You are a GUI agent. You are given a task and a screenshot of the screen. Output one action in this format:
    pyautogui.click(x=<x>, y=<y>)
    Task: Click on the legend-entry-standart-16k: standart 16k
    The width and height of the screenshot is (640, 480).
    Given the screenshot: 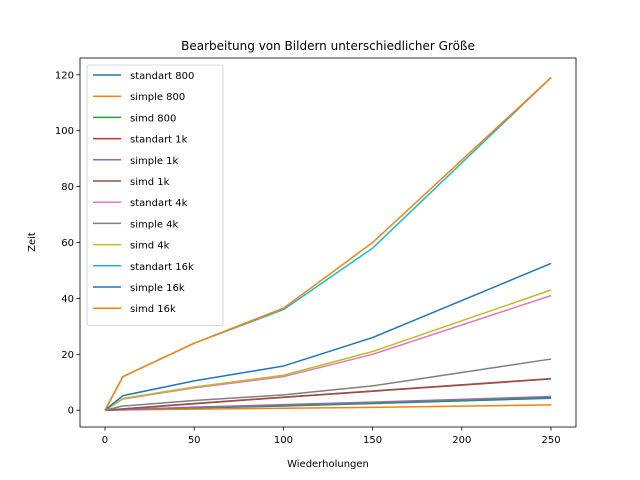 What is the action you would take?
    pyautogui.click(x=162, y=267)
    